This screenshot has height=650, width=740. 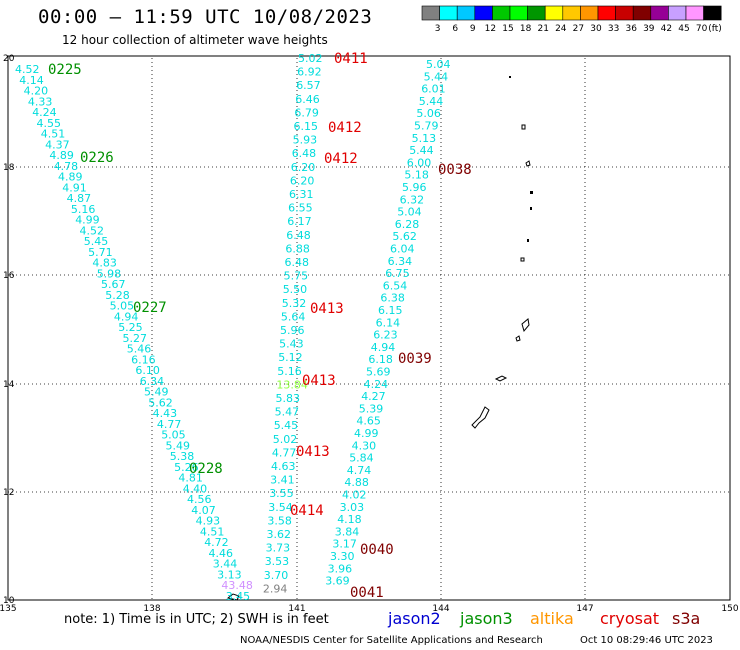 I want to click on swh-value: 6.31, so click(x=301, y=194).